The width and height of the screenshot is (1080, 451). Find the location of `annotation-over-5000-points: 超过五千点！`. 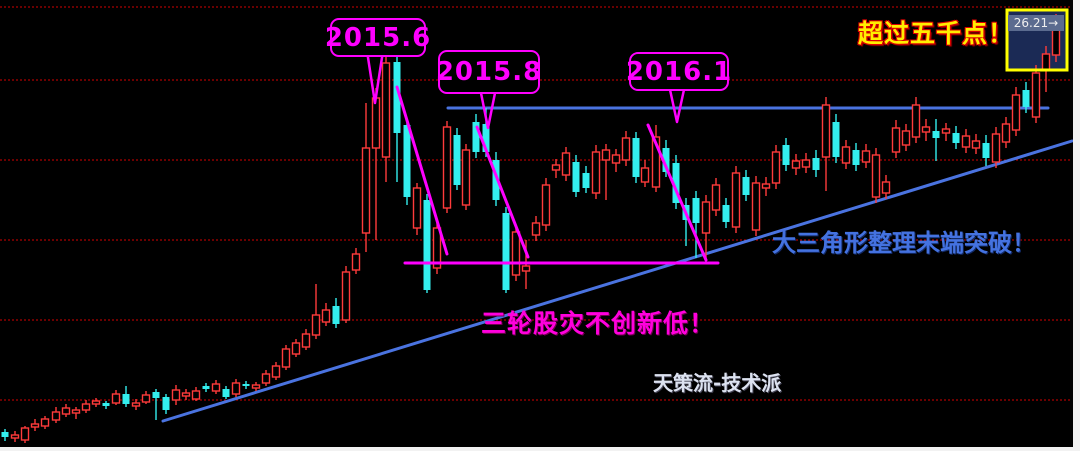

annotation-over-5000-points: 超过五千点！ is located at coordinates (936, 33).